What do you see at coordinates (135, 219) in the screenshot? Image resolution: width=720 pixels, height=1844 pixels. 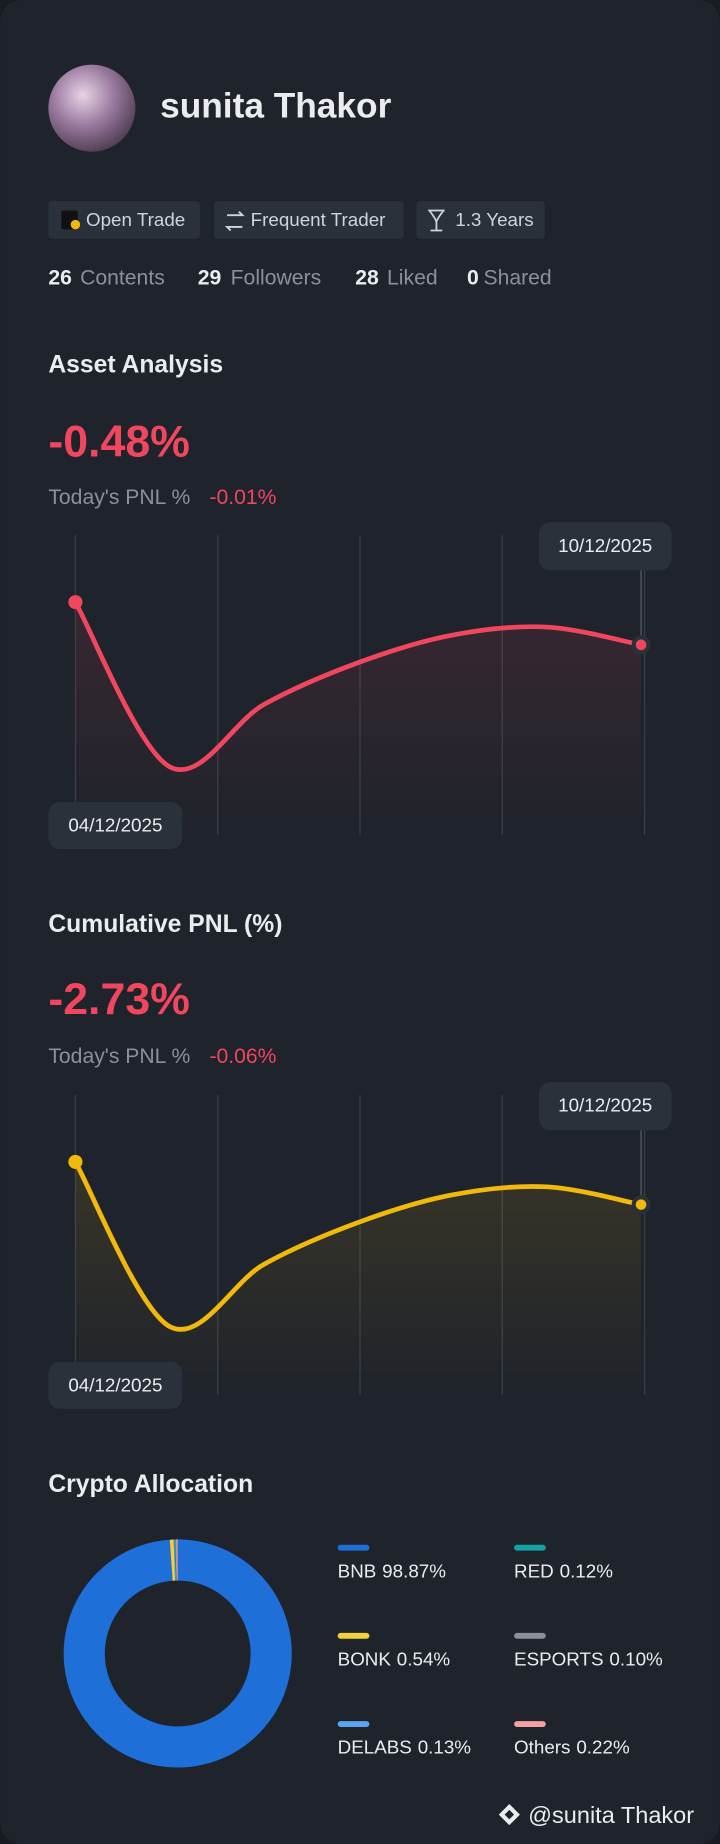 I see `badge-label: Open Trade` at bounding box center [135, 219].